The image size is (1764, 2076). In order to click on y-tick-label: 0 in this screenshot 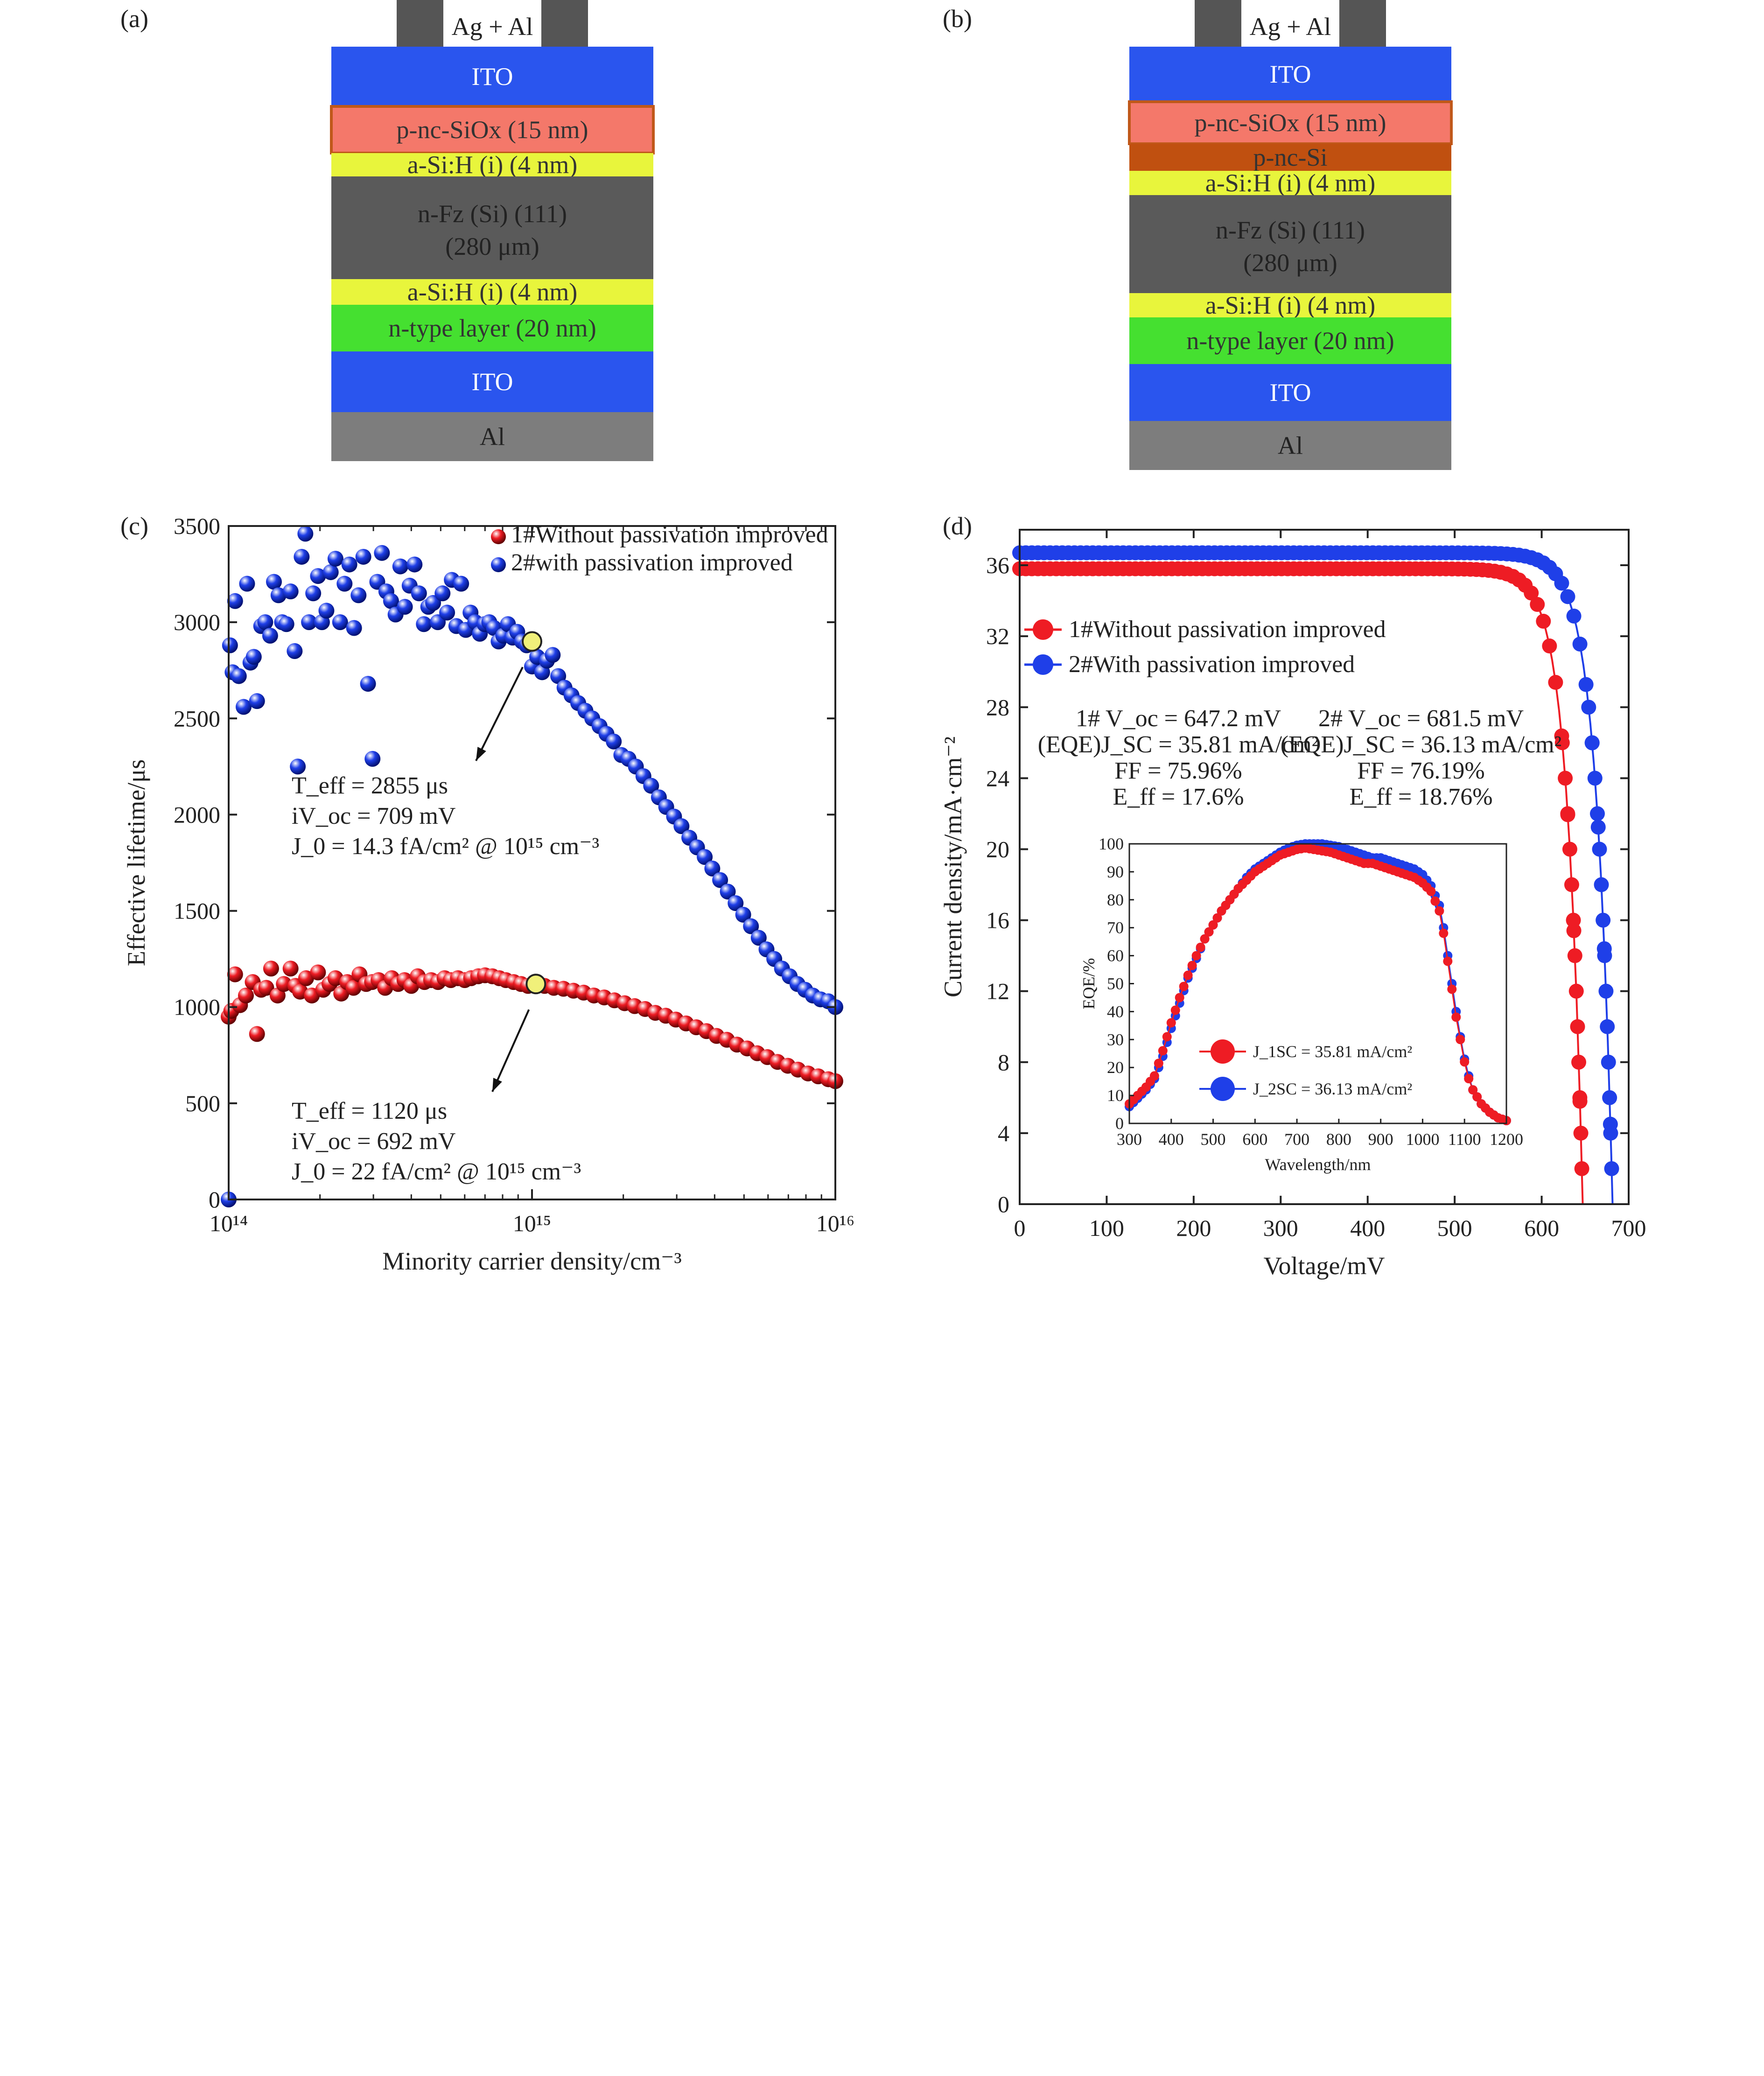, I will do `click(1003, 1204)`.